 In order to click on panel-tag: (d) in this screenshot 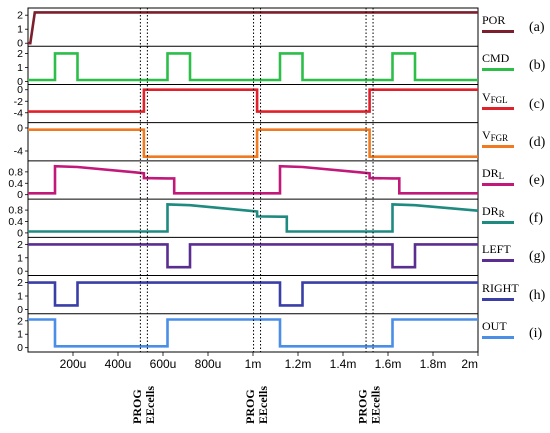, I will do `click(537, 142)`.